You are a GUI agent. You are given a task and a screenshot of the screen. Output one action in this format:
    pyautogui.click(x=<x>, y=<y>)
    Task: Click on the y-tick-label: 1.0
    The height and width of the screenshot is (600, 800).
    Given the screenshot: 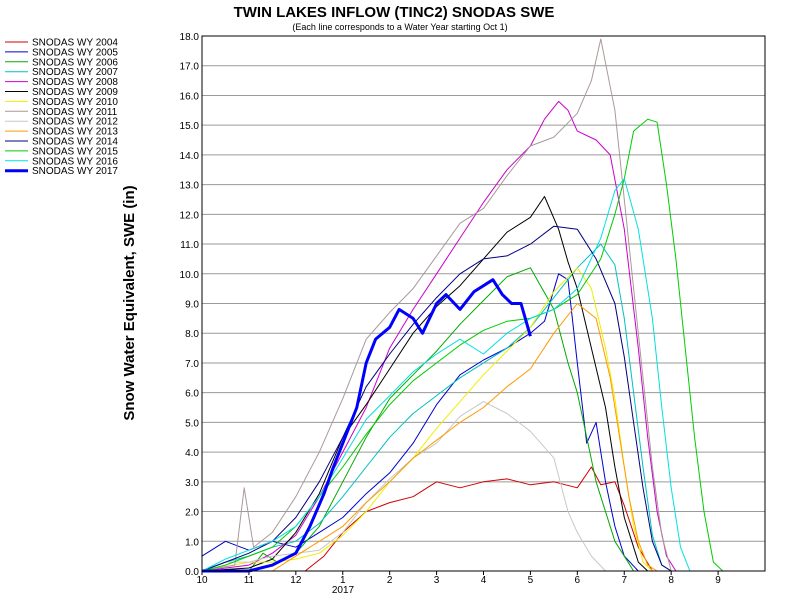 What is the action you would take?
    pyautogui.click(x=192, y=542)
    